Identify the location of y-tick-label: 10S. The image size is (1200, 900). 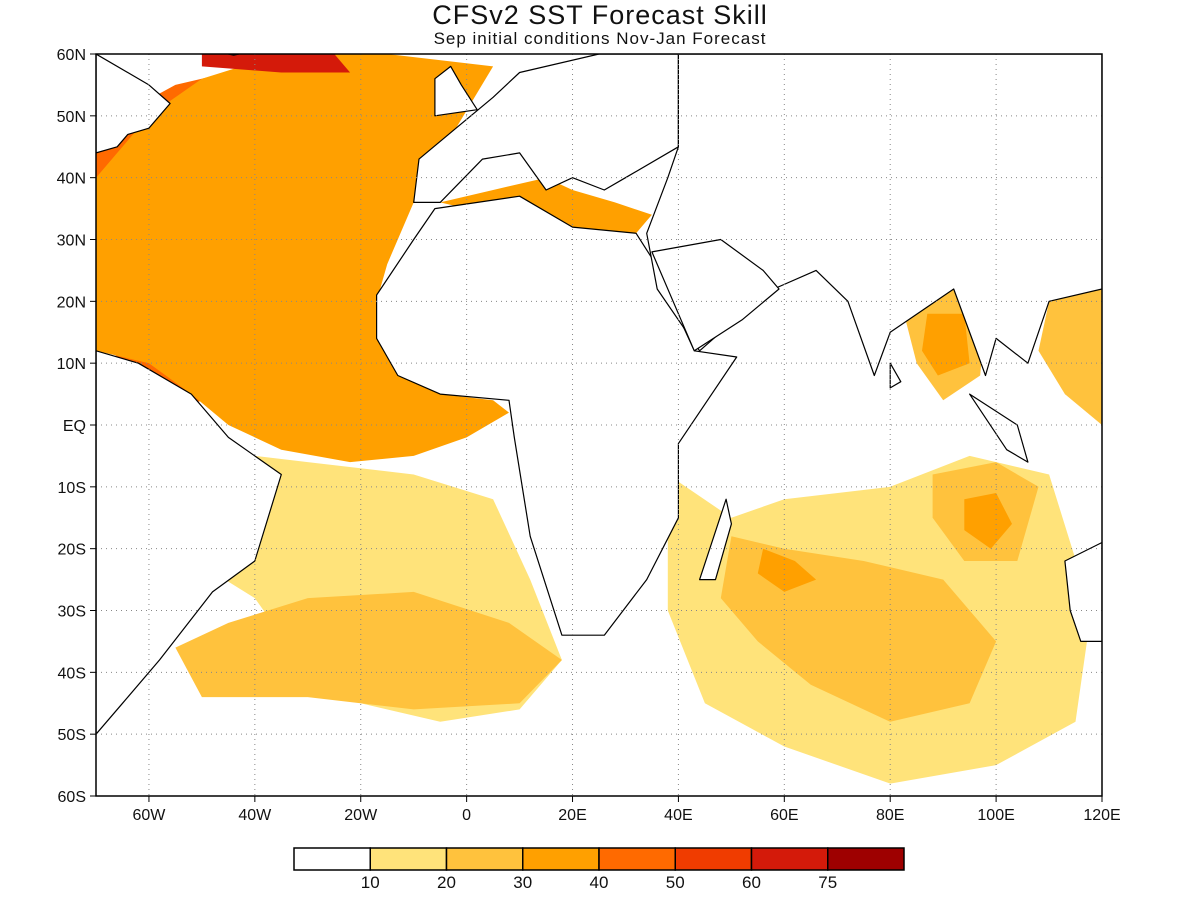
(72, 488).